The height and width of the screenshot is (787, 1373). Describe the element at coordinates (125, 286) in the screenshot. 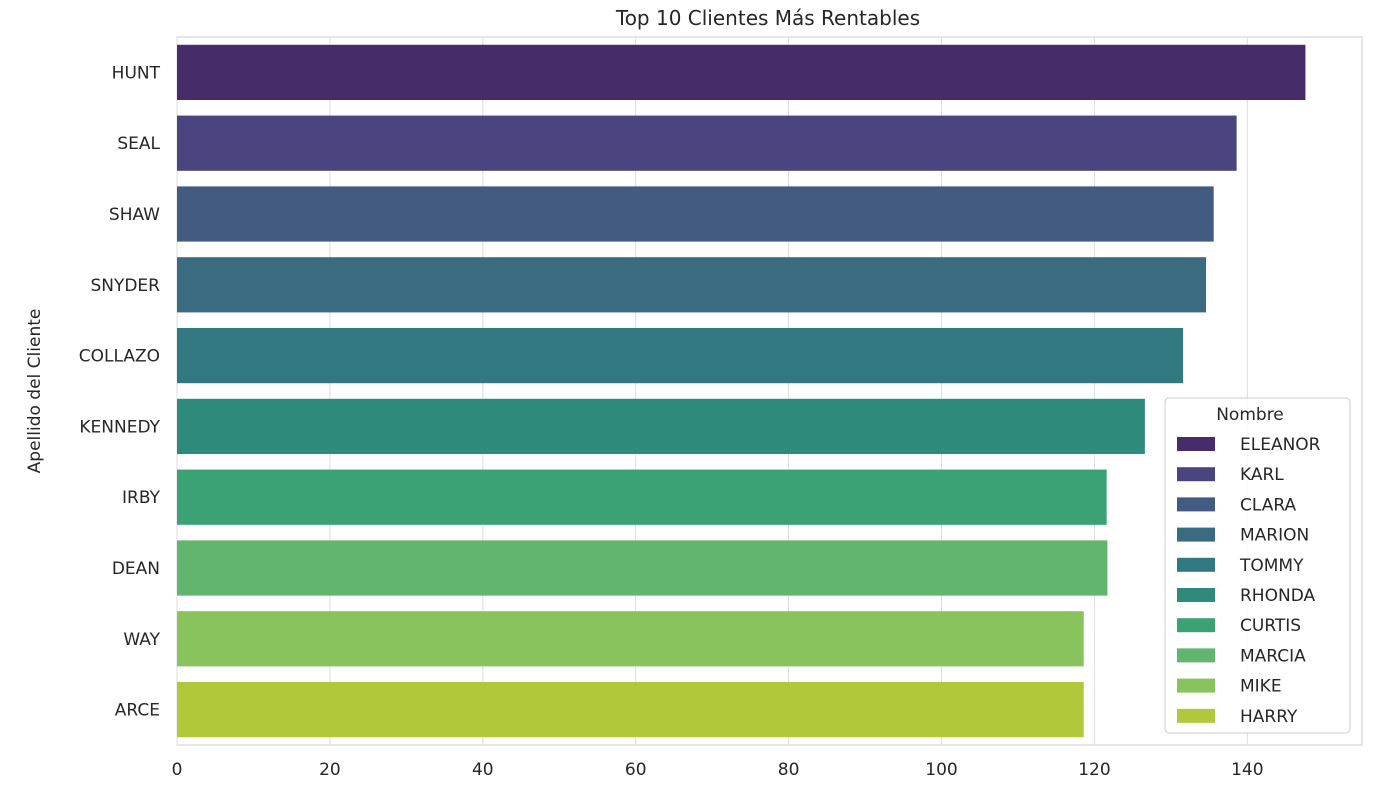

I see `y-category-label: SNYDER` at that location.